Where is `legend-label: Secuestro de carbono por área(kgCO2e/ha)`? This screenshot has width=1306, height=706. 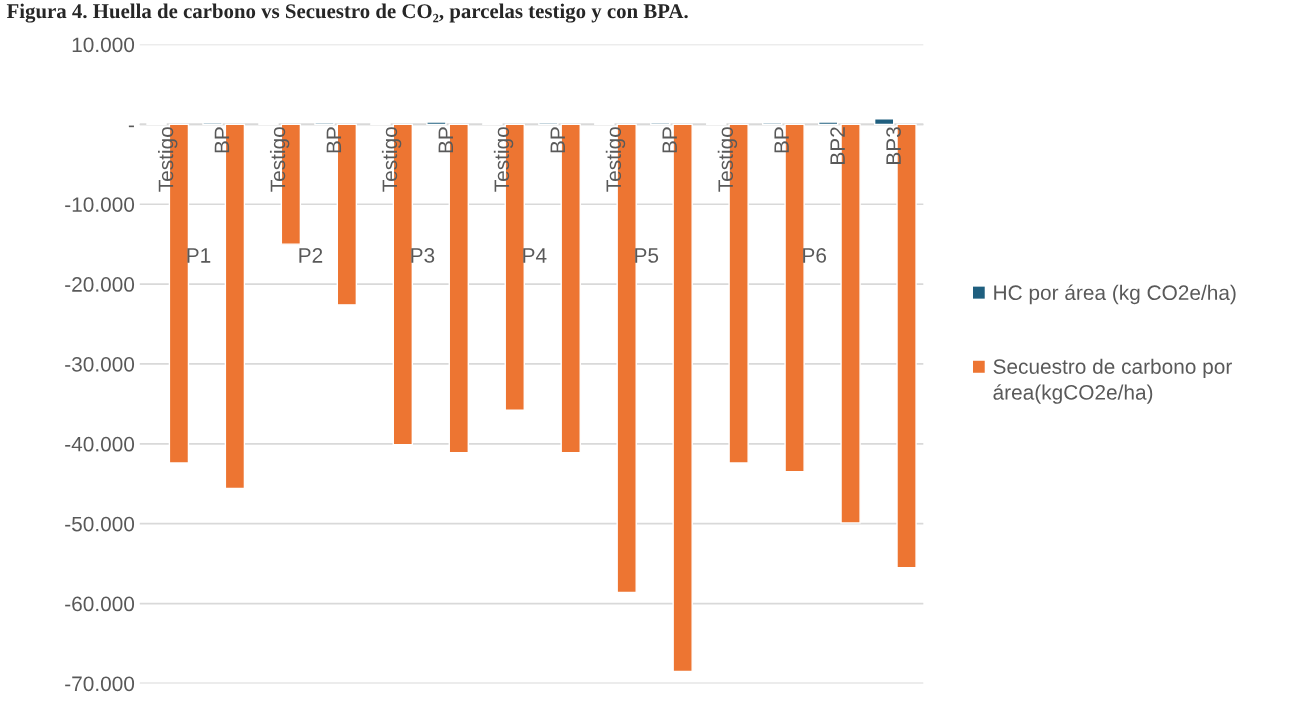
legend-label: Secuestro de carbono por área(kgCO2e/ha) is located at coordinates (1112, 381).